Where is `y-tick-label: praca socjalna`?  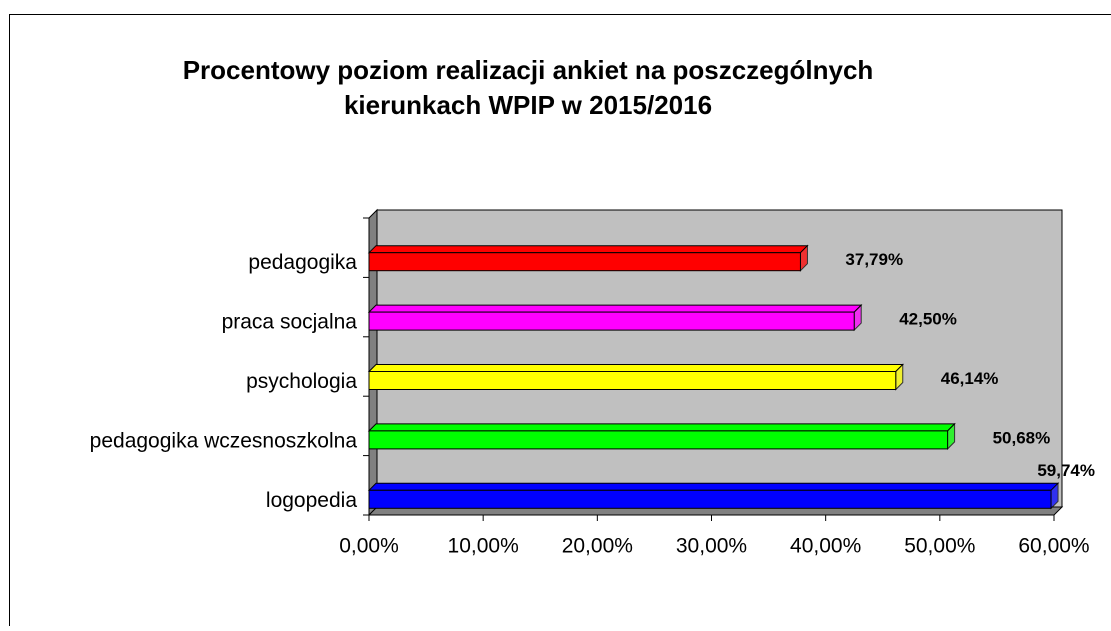
y-tick-label: praca socjalna is located at coordinates (290, 322).